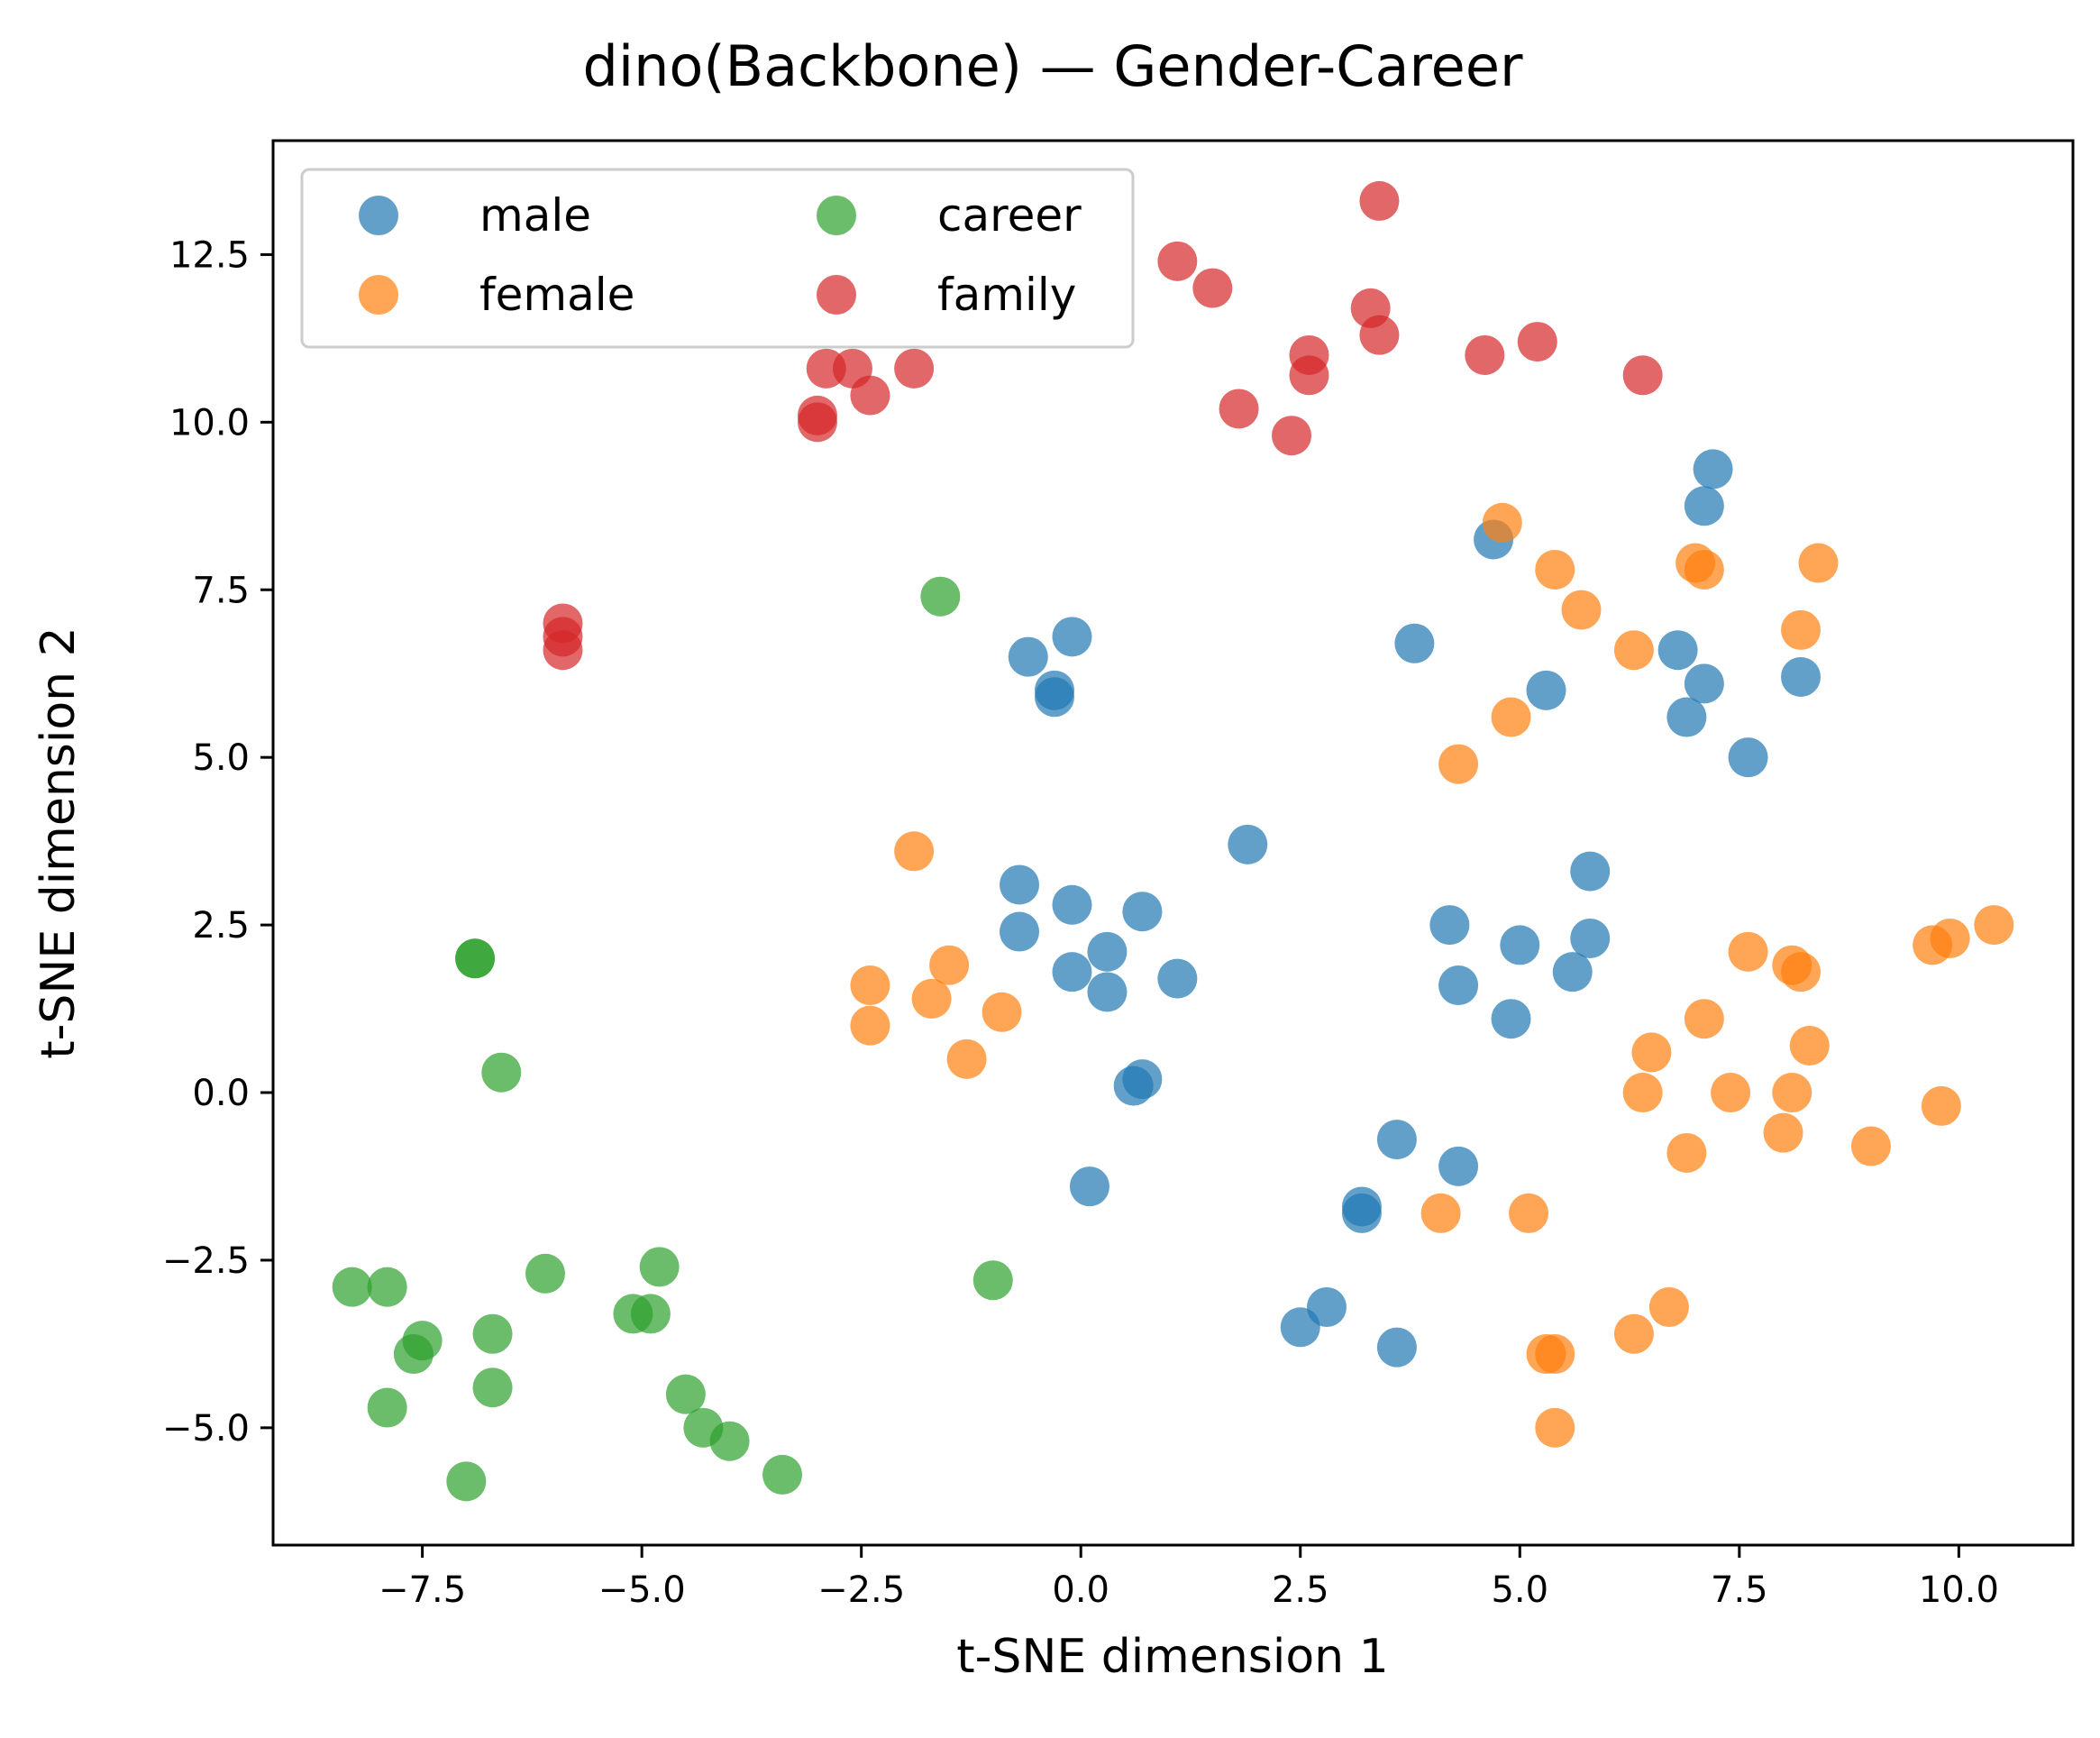 This screenshot has width=2100, height=1738. Describe the element at coordinates (1300, 1590) in the screenshot. I see `x-tick-label: 2.5` at that location.